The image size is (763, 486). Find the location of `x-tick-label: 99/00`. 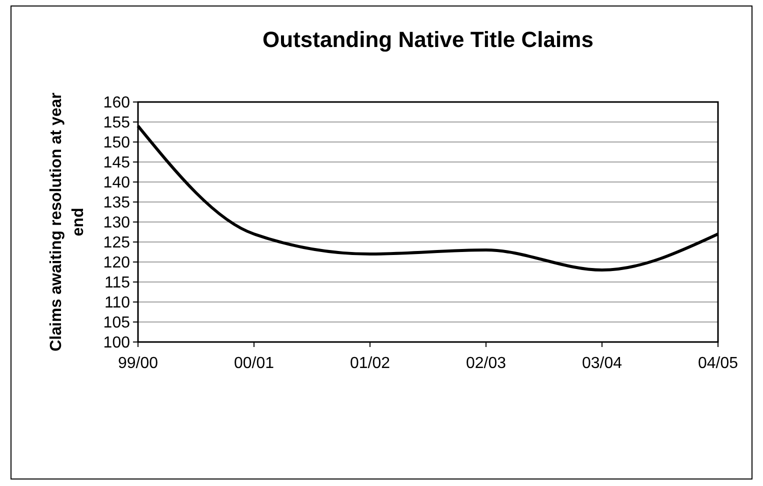

x-tick-label: 99/00 is located at coordinates (138, 363).